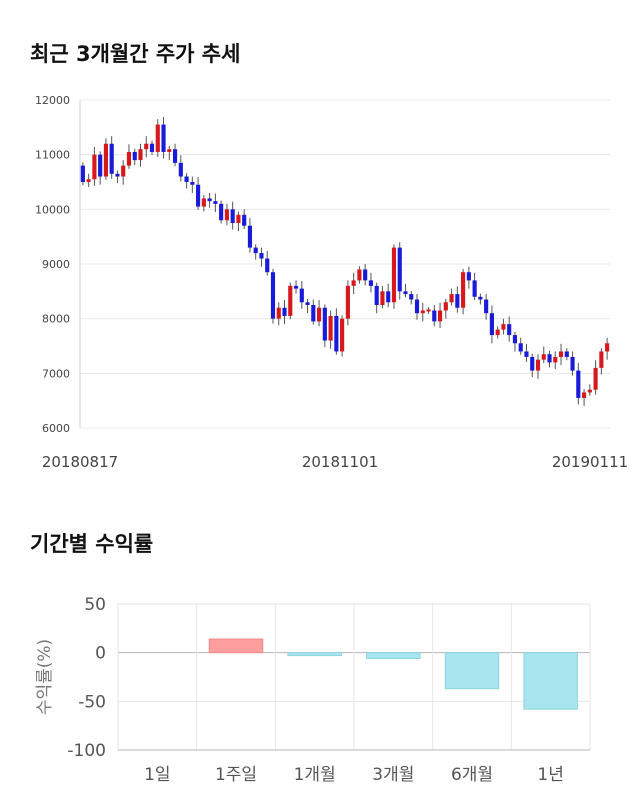  I want to click on x-tick-label: 1주일, so click(236, 775).